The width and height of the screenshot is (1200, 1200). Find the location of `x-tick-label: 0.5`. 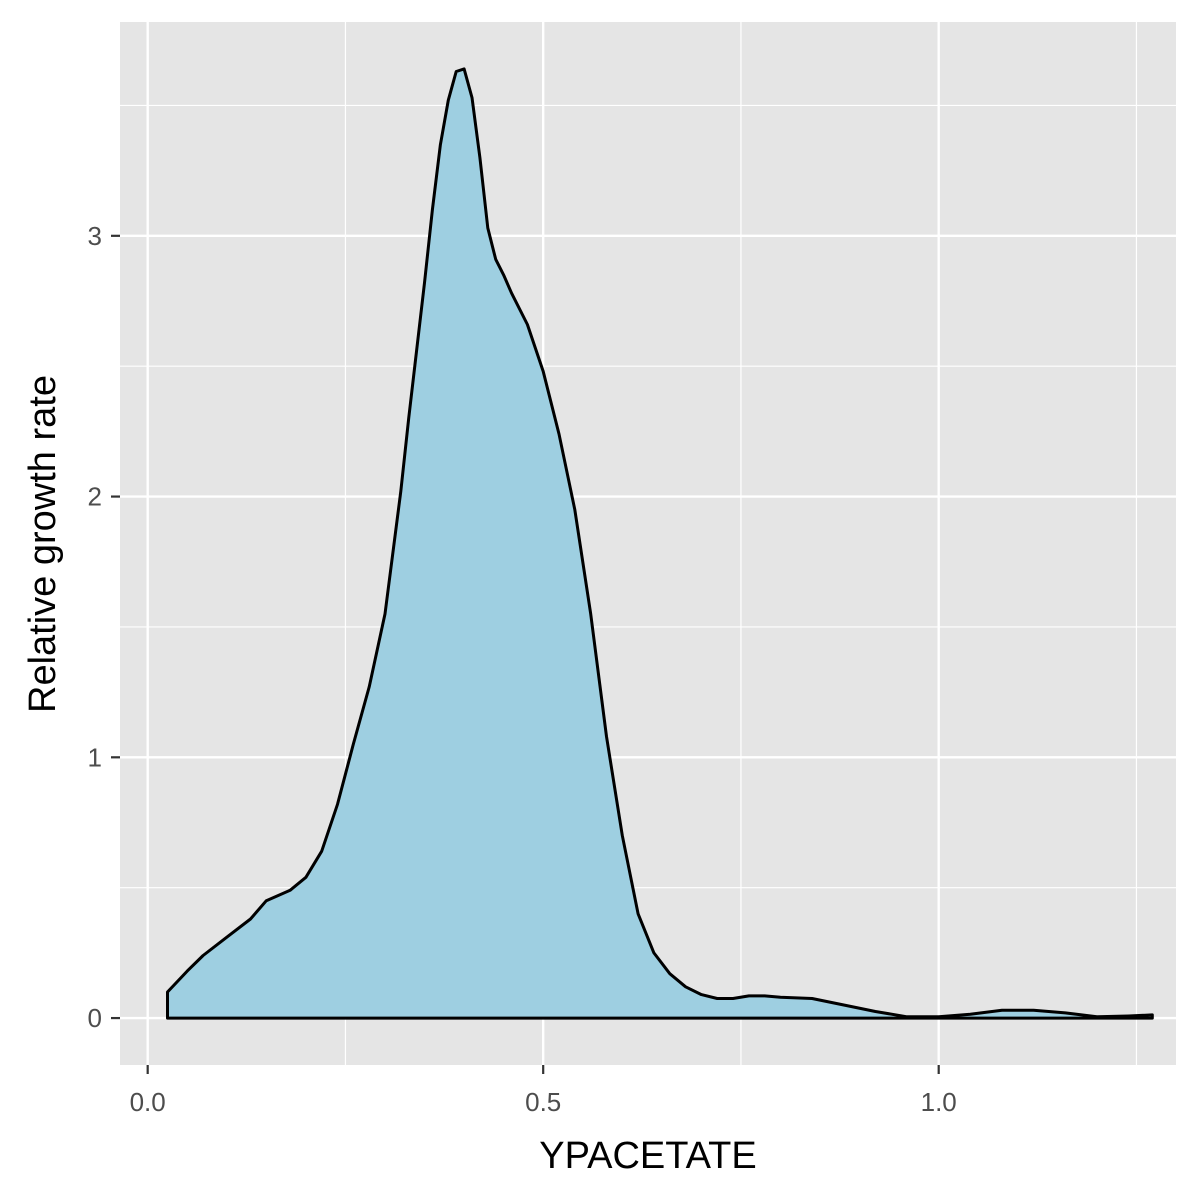

x-tick-label: 0.5 is located at coordinates (543, 1102).